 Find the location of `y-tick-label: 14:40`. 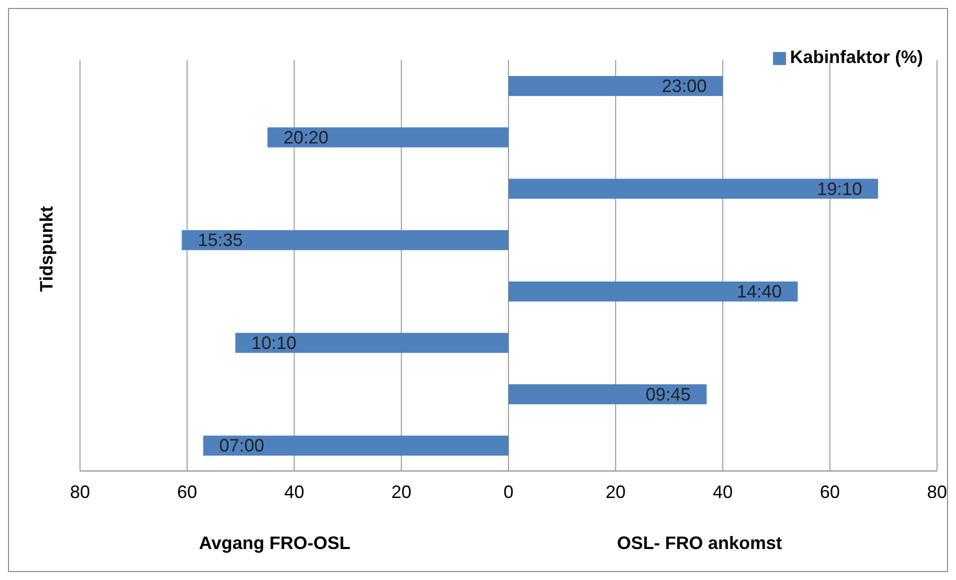

y-tick-label: 14:40 is located at coordinates (759, 292).